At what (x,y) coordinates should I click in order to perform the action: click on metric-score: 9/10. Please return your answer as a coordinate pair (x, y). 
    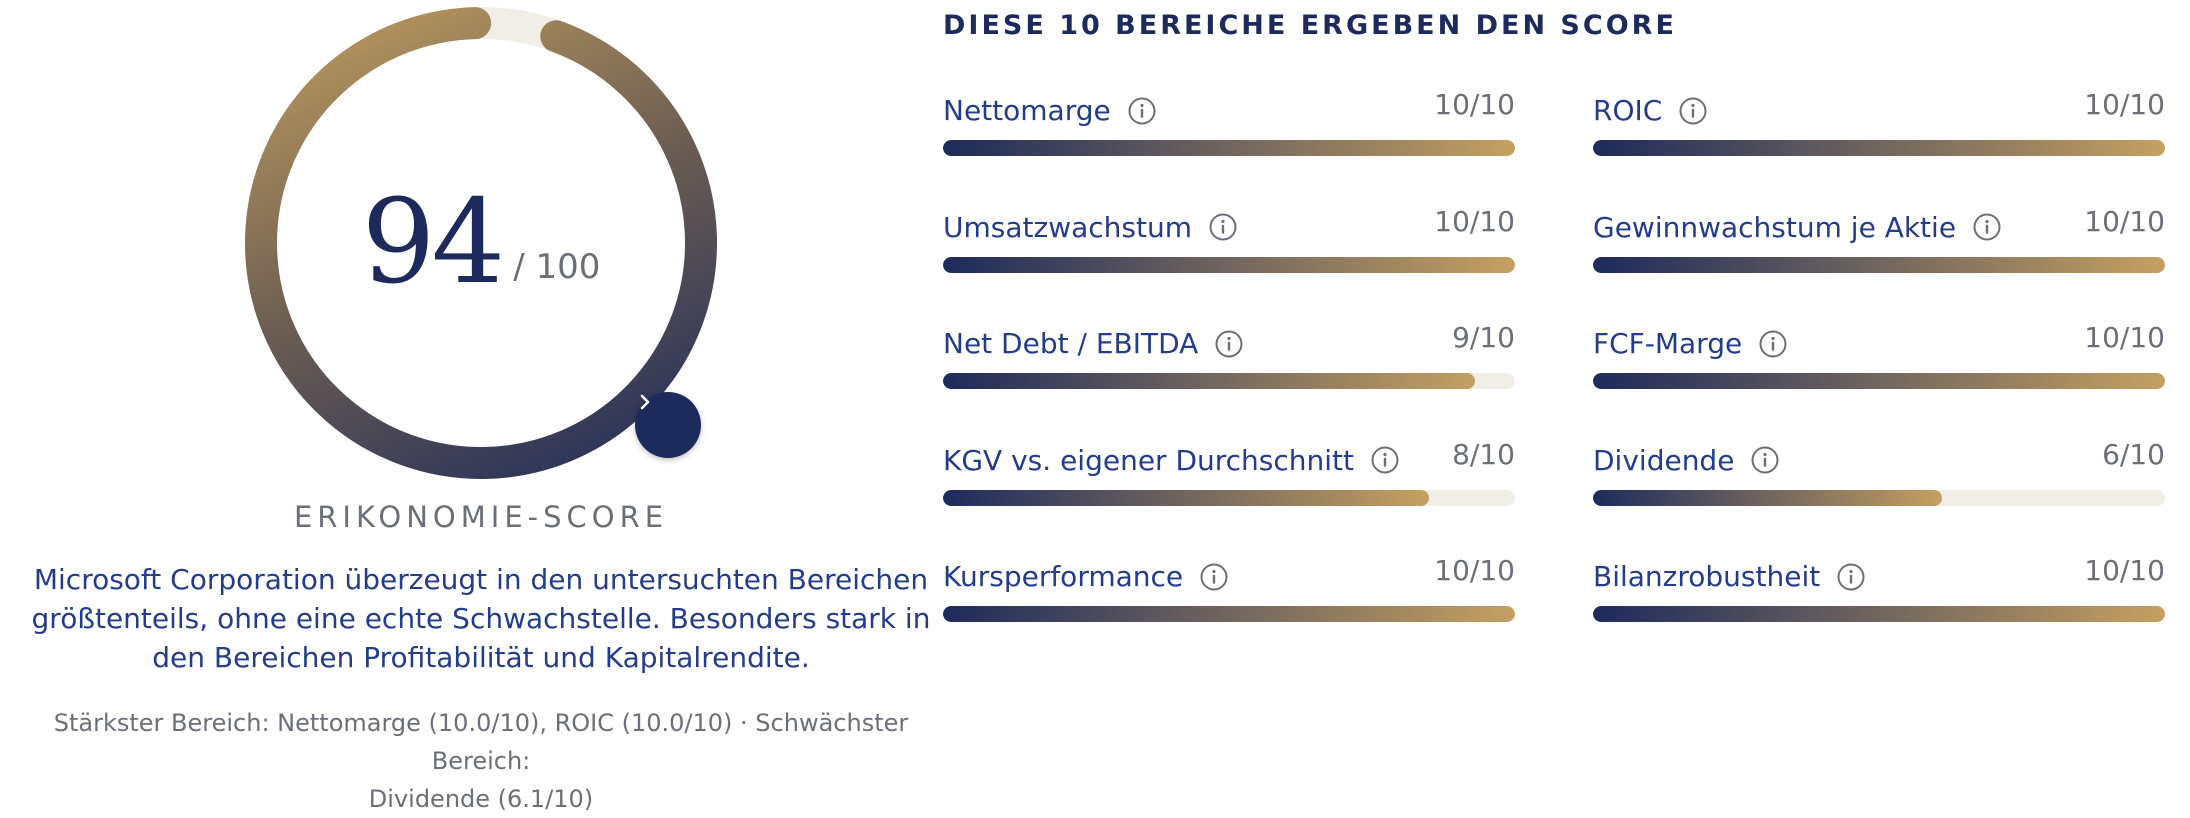
    Looking at the image, I should click on (1483, 337).